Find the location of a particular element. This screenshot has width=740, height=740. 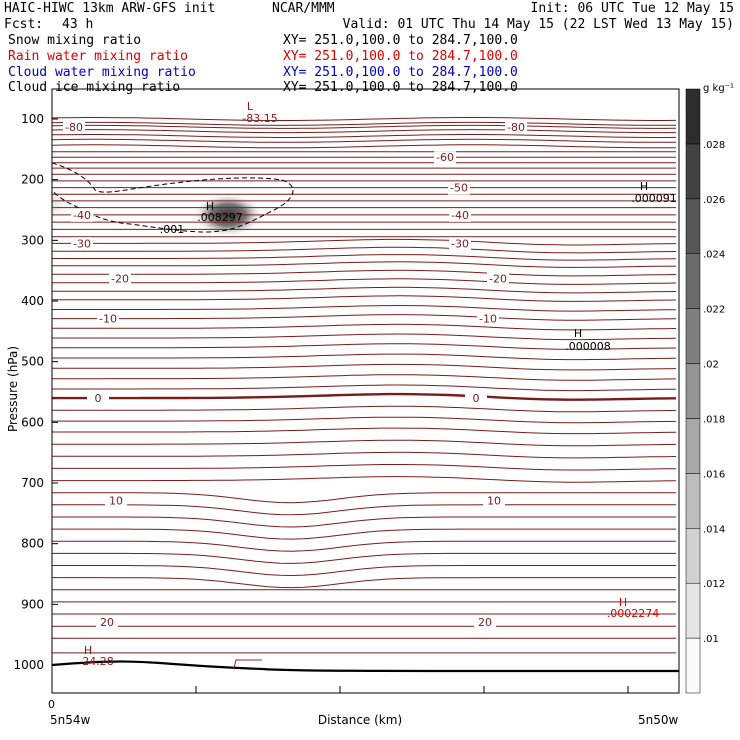

contour-label: 0 is located at coordinates (476, 398).